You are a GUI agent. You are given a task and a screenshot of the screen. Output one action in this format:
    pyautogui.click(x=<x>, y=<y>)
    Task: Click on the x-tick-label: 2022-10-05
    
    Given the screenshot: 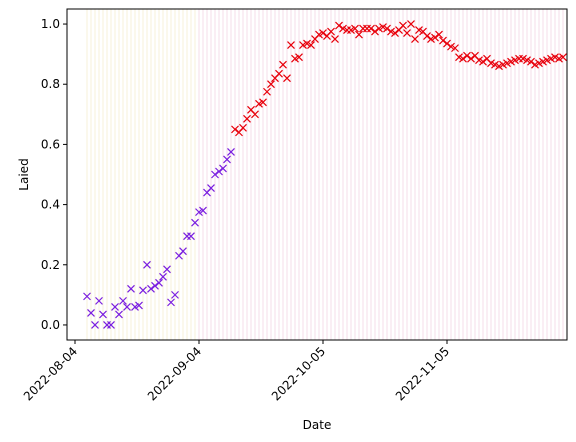 What is the action you would take?
    pyautogui.click(x=298, y=373)
    